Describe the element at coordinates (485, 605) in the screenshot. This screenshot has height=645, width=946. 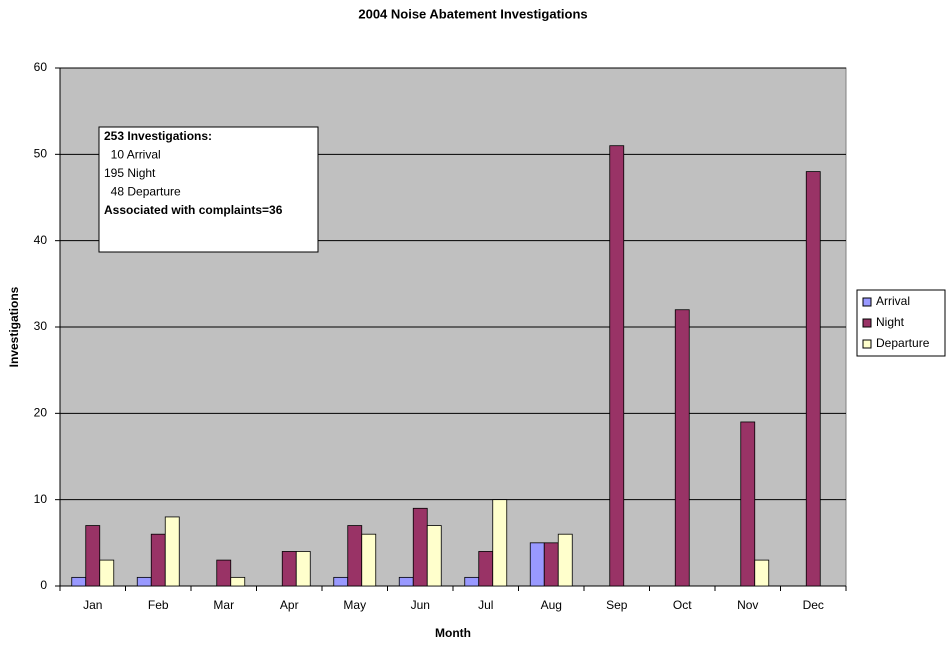
I see `x-tick-label: Jul` at that location.